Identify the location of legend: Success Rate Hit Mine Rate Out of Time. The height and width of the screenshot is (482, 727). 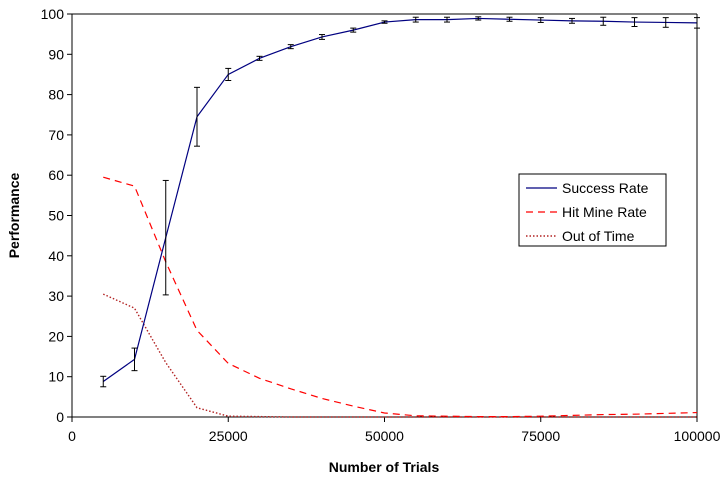
(592, 210).